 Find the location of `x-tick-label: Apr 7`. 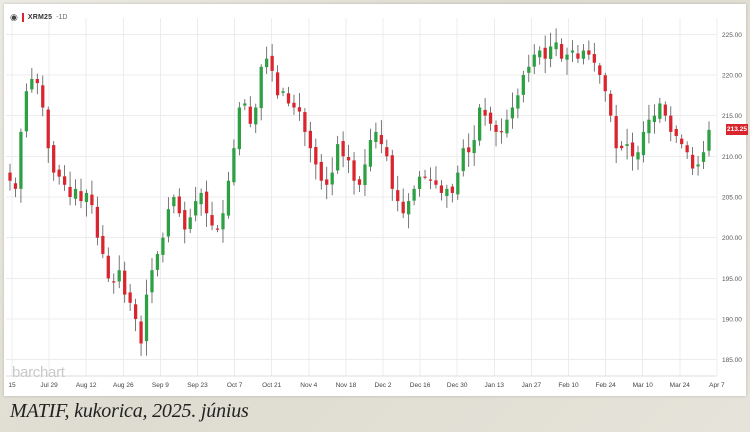

x-tick-label: Apr 7 is located at coordinates (717, 385).